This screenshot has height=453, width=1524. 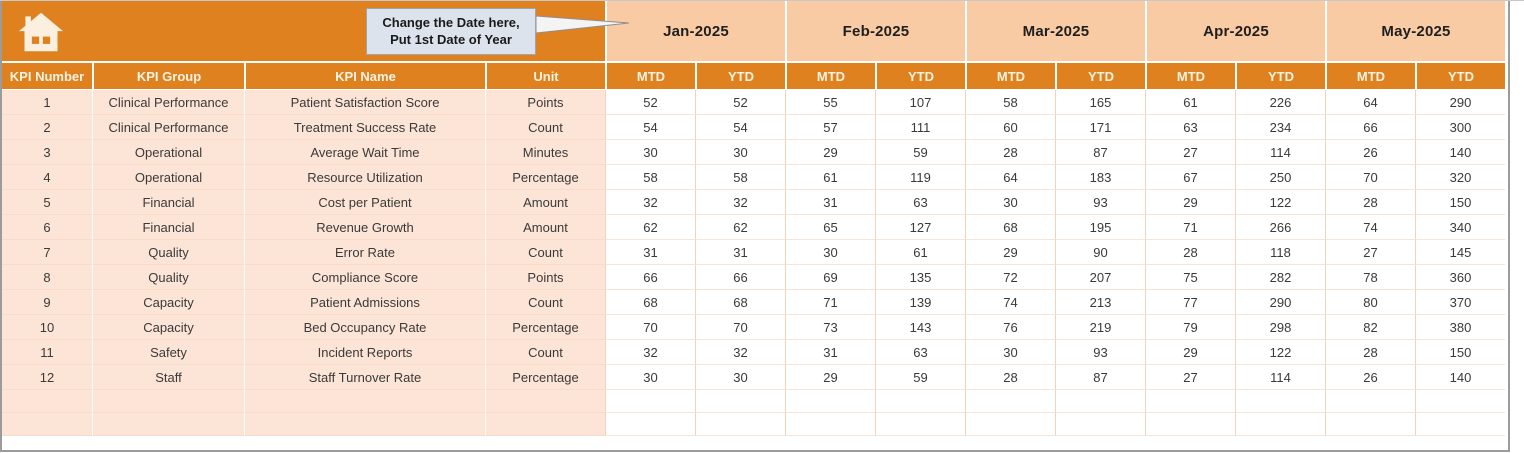 What do you see at coordinates (1370, 277) in the screenshot?
I see `value-cell: 78` at bounding box center [1370, 277].